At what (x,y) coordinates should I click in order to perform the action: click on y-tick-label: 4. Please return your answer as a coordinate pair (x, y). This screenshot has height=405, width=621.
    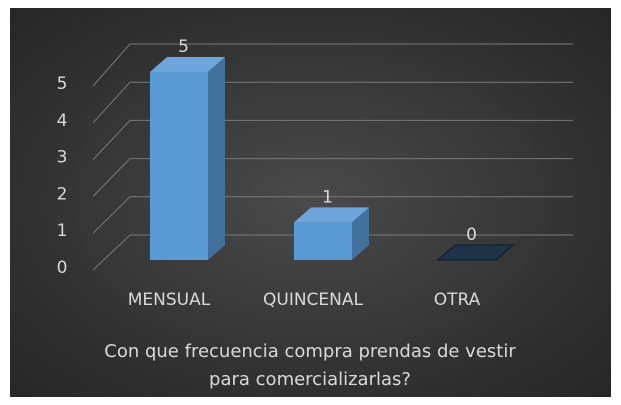
    Looking at the image, I should click on (62, 121).